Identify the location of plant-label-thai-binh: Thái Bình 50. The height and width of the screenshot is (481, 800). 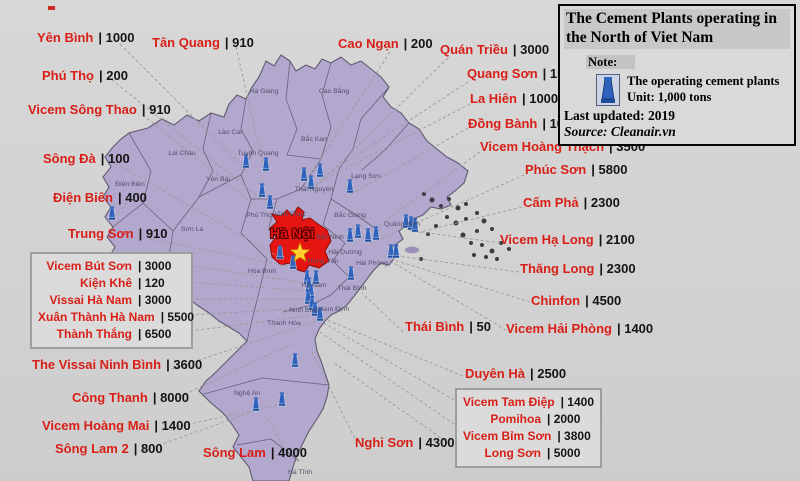
(448, 326).